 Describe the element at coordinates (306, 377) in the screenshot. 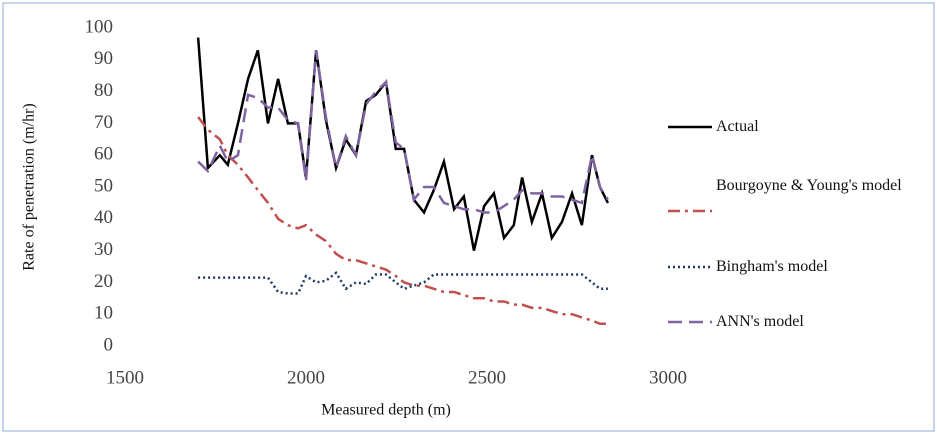

I see `x-tick-label: 2000` at that location.